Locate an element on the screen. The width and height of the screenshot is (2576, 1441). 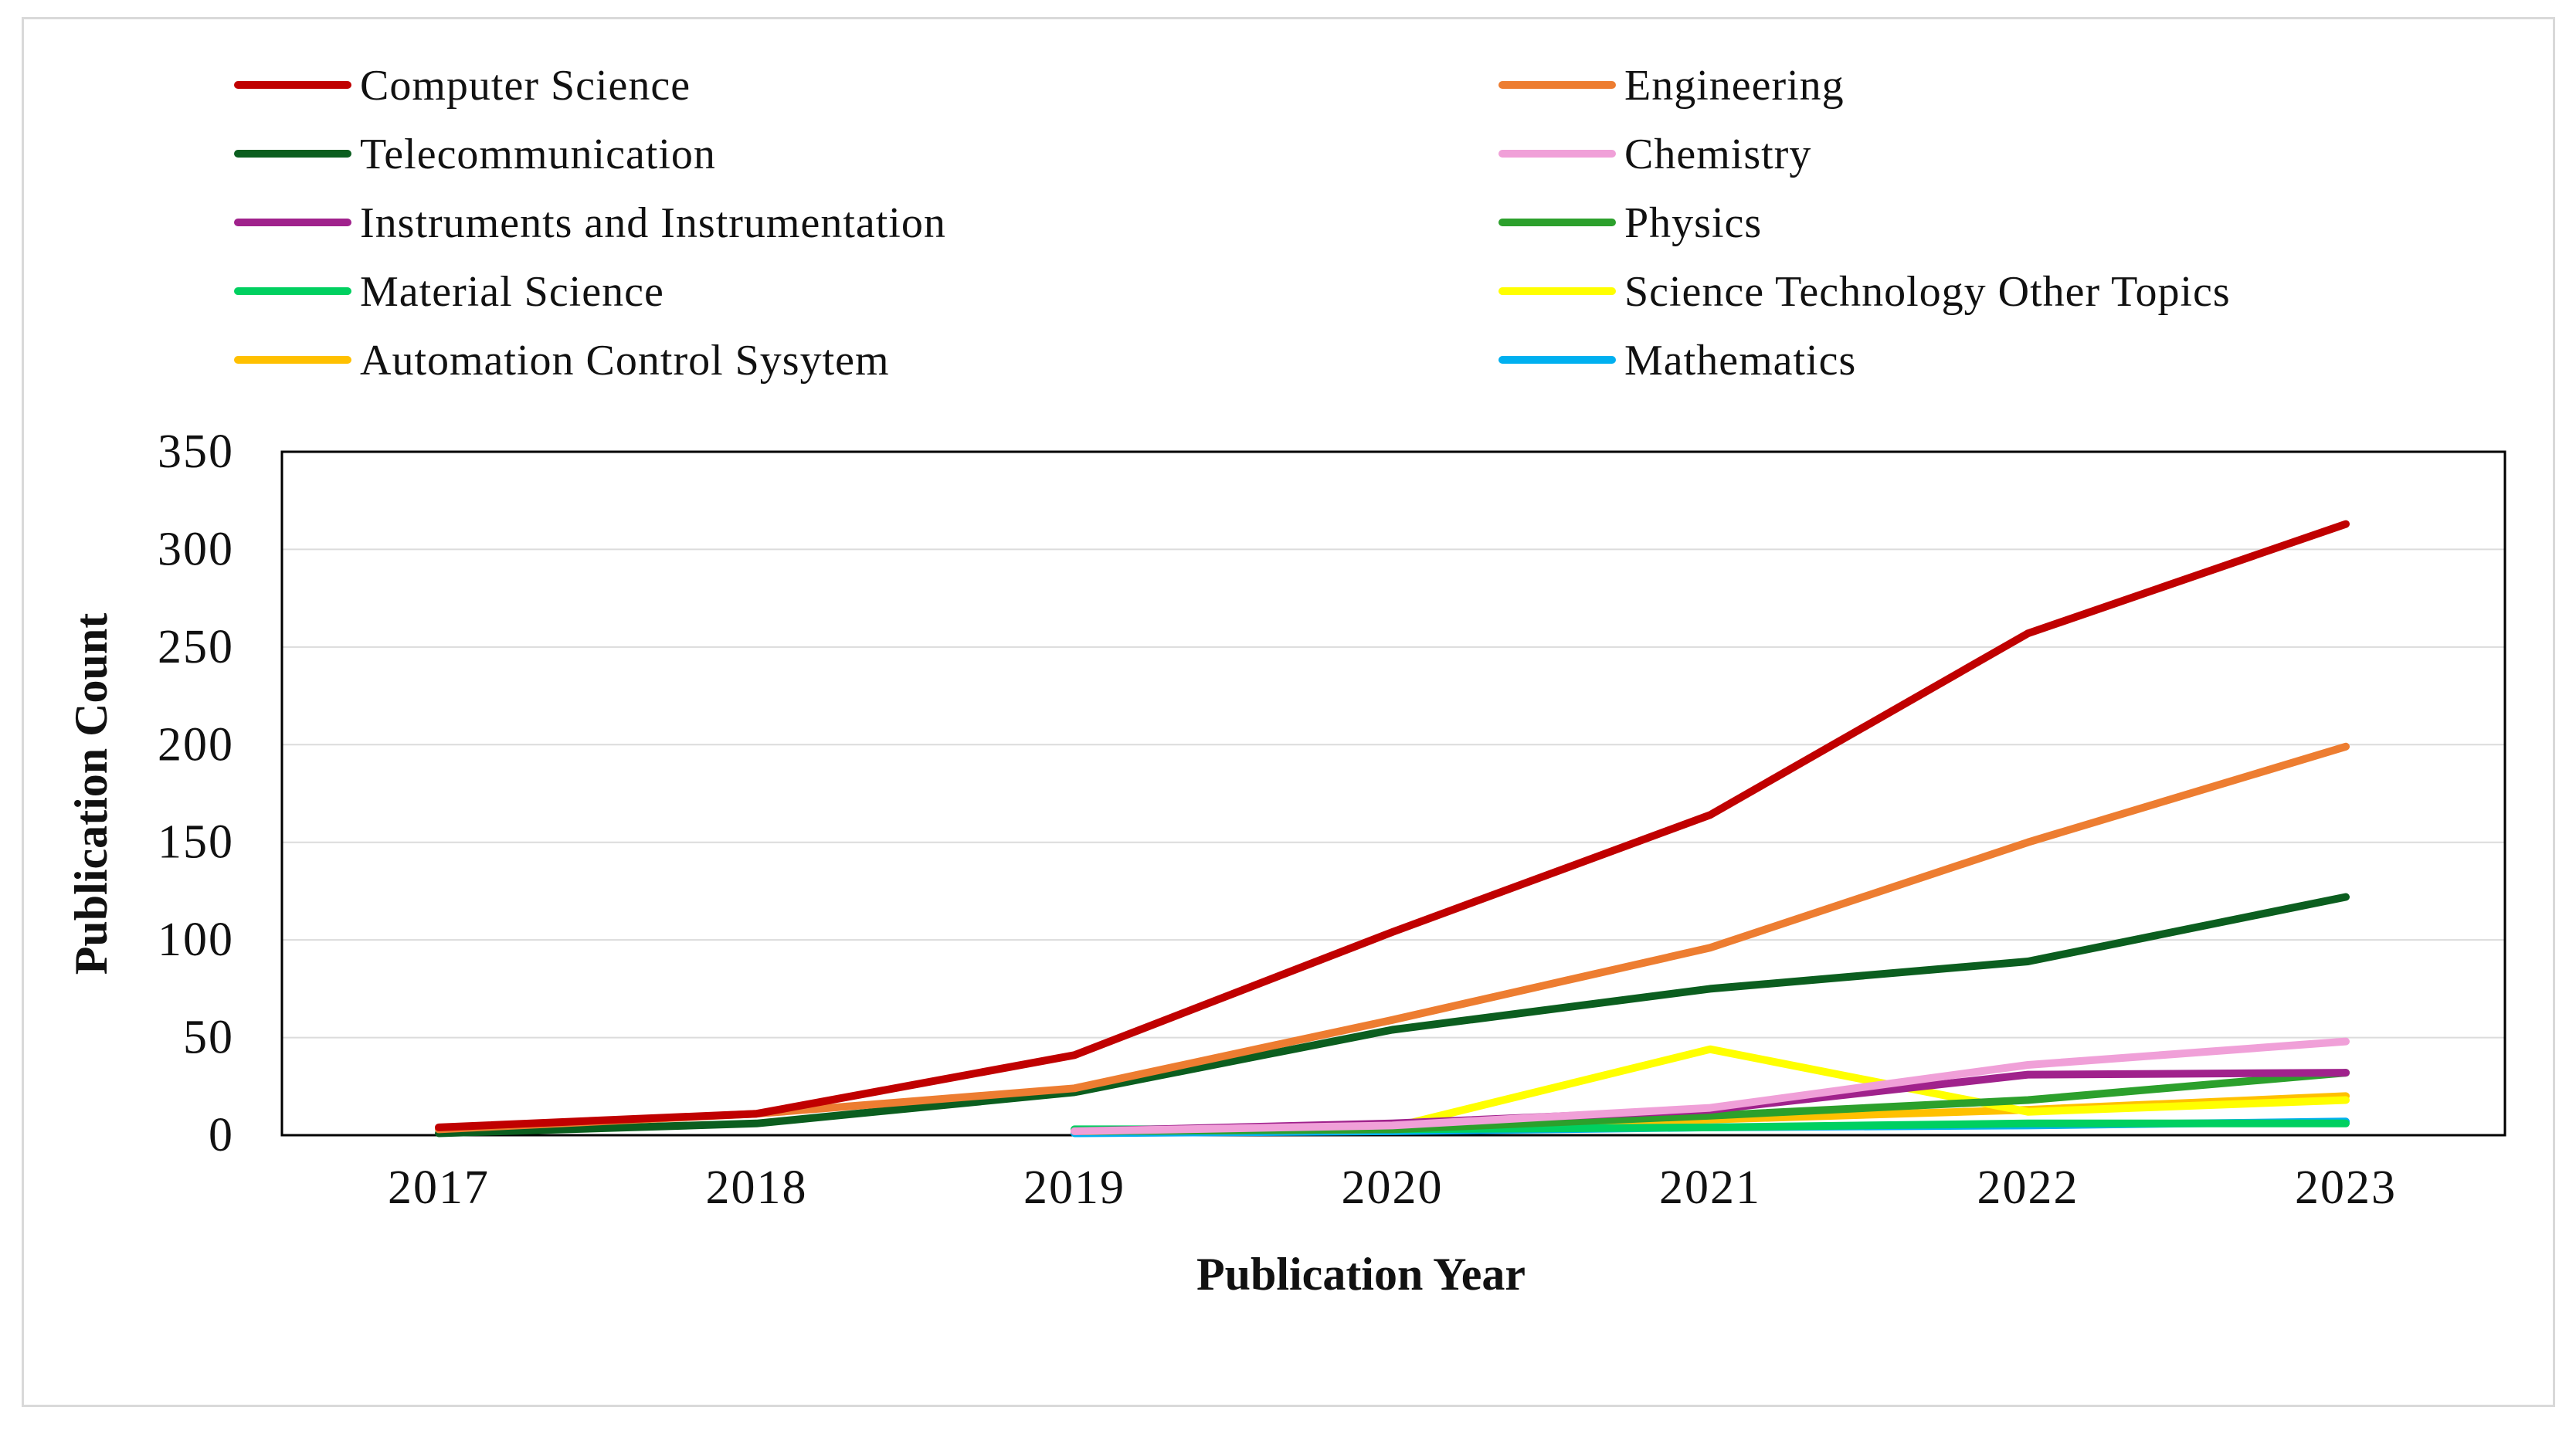
legend-entry-material-science: Material Science is located at coordinates (449, 292).